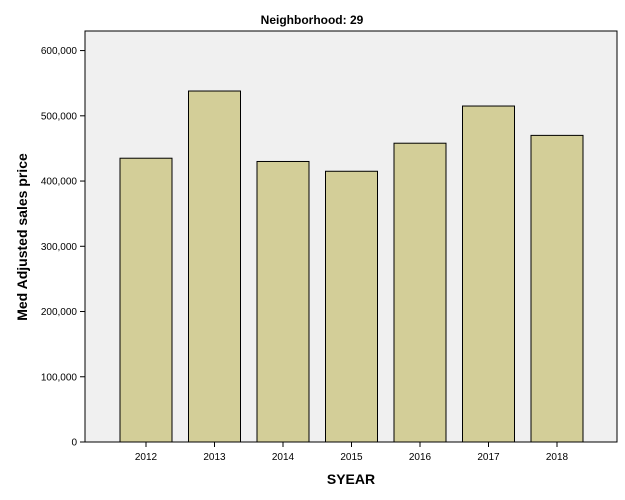 Image resolution: width=625 pixels, height=500 pixels. Describe the element at coordinates (351, 306) in the screenshot. I see `bar-2015` at that location.